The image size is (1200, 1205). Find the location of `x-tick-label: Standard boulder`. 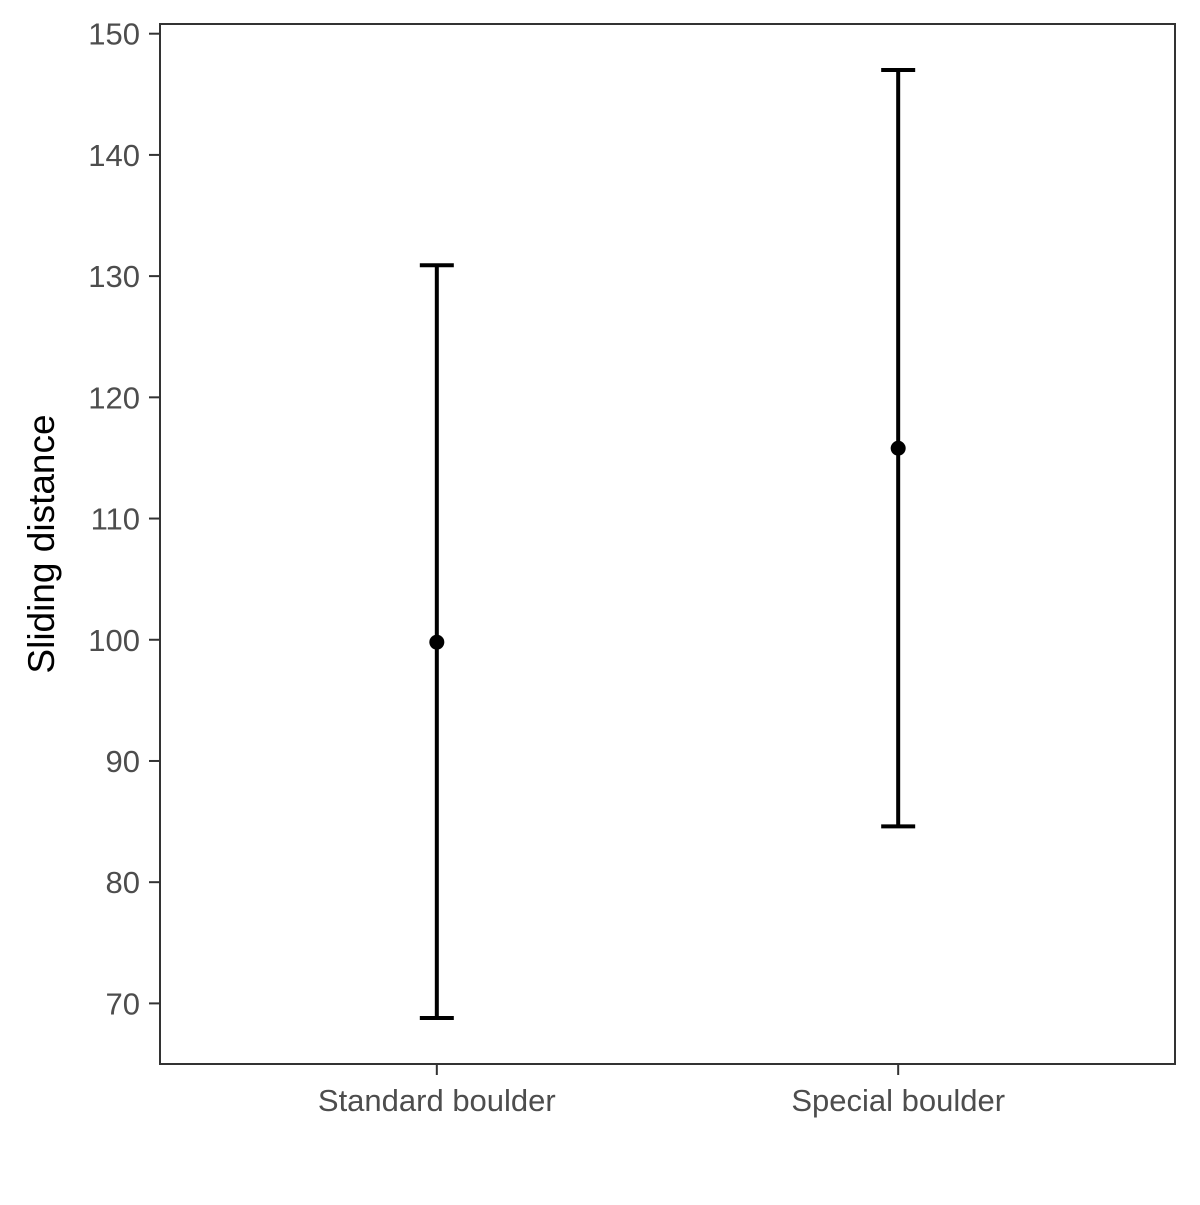

x-tick-label: Standard boulder is located at coordinates (437, 1100).